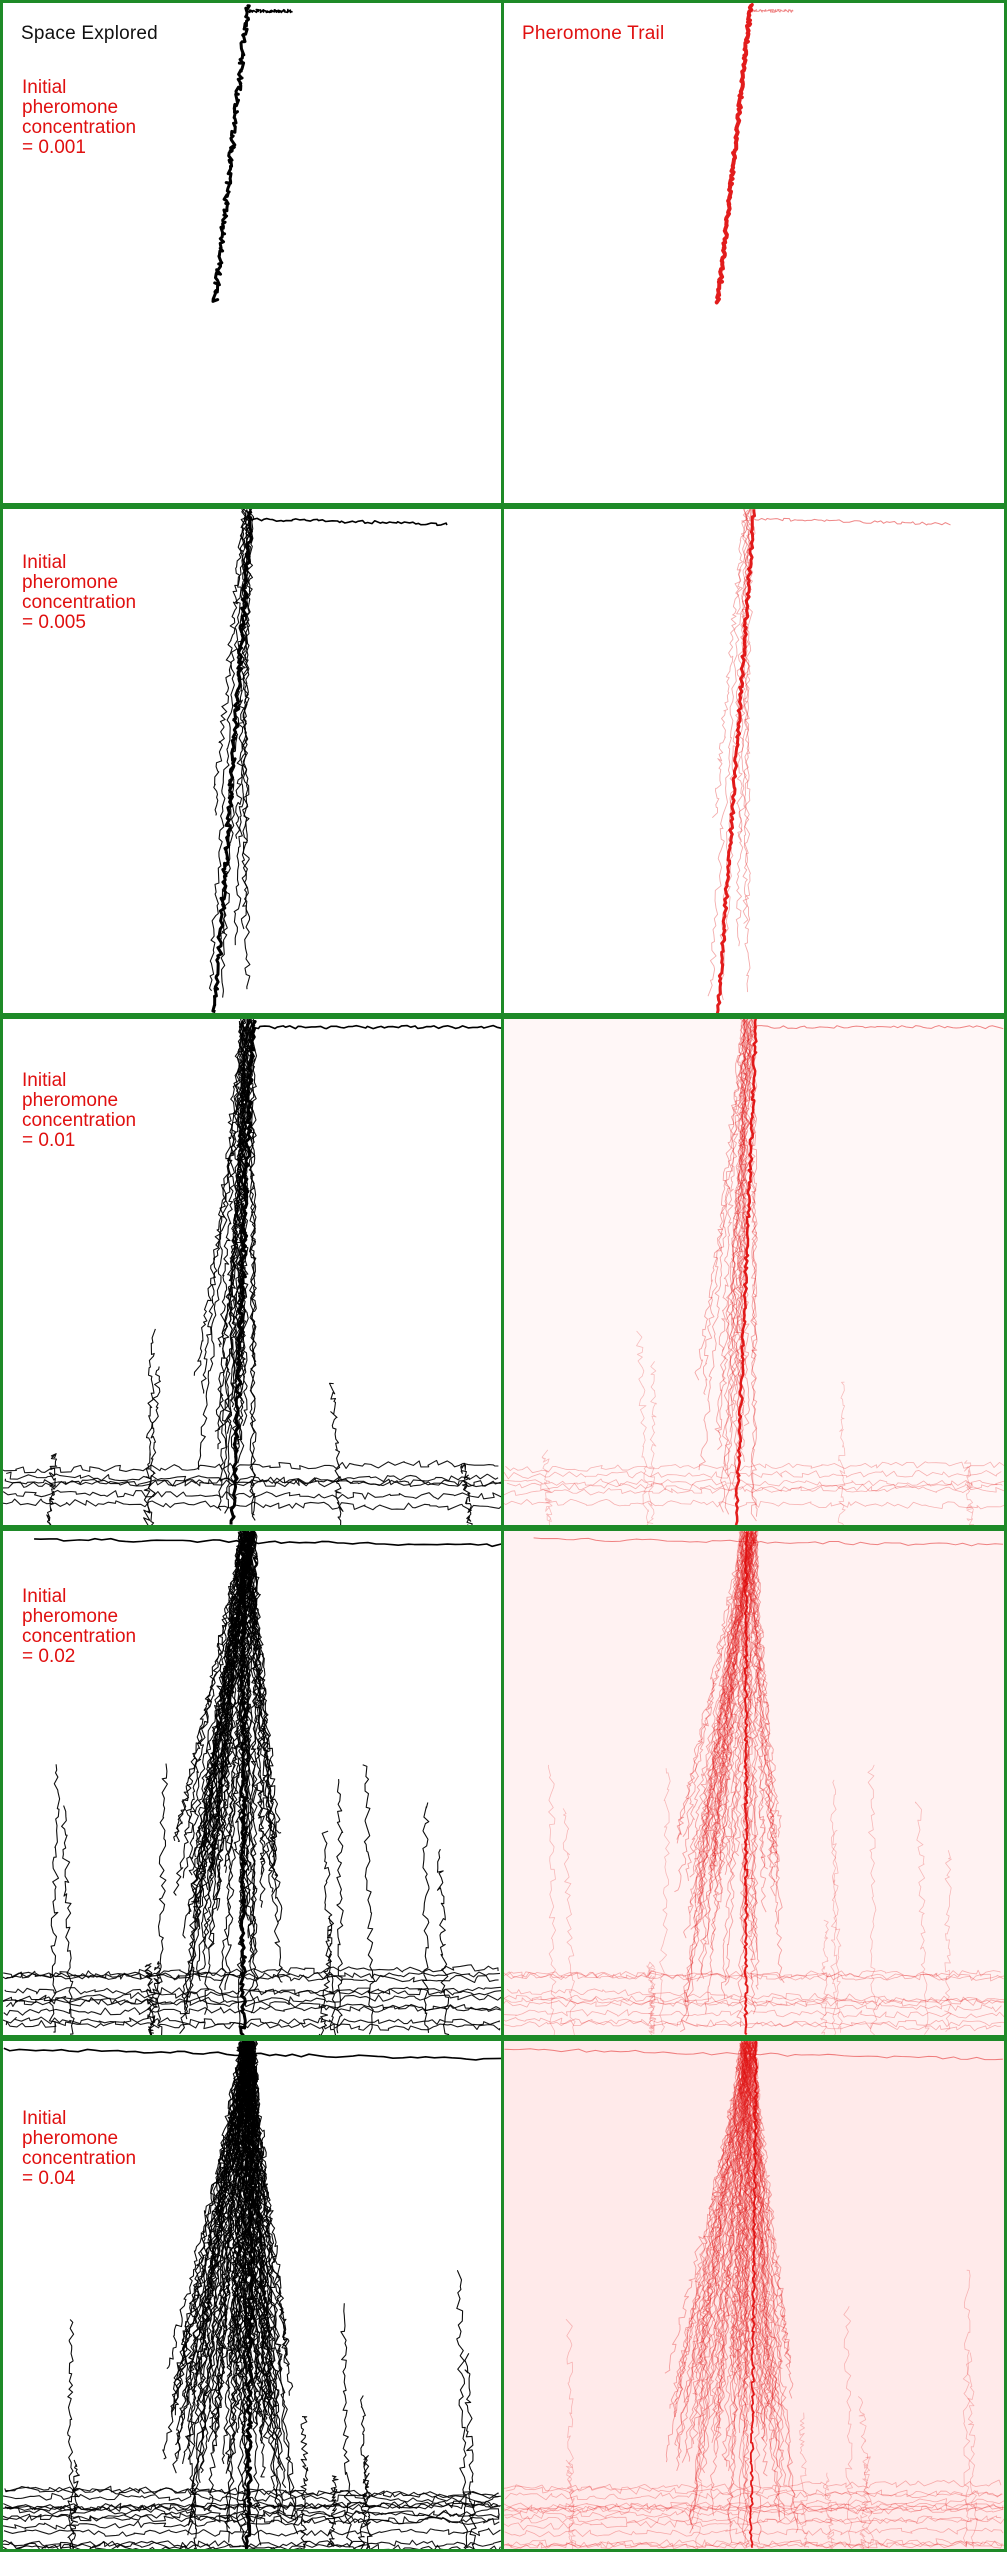 This screenshot has height=2552, width=1007. What do you see at coordinates (79, 117) in the screenshot?
I see `concentration-label: Initial pheromone concentration = 0.001` at bounding box center [79, 117].